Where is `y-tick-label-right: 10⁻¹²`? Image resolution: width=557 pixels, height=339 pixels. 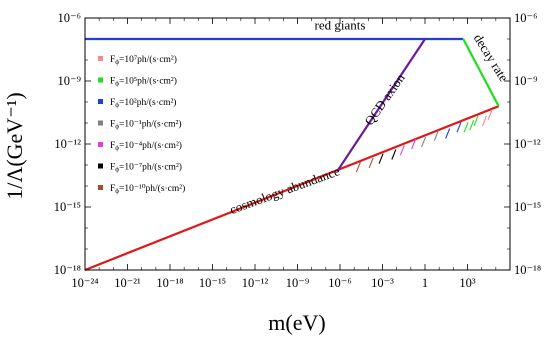
y-tick-label-right: 10⁻¹² is located at coordinates (527, 144).